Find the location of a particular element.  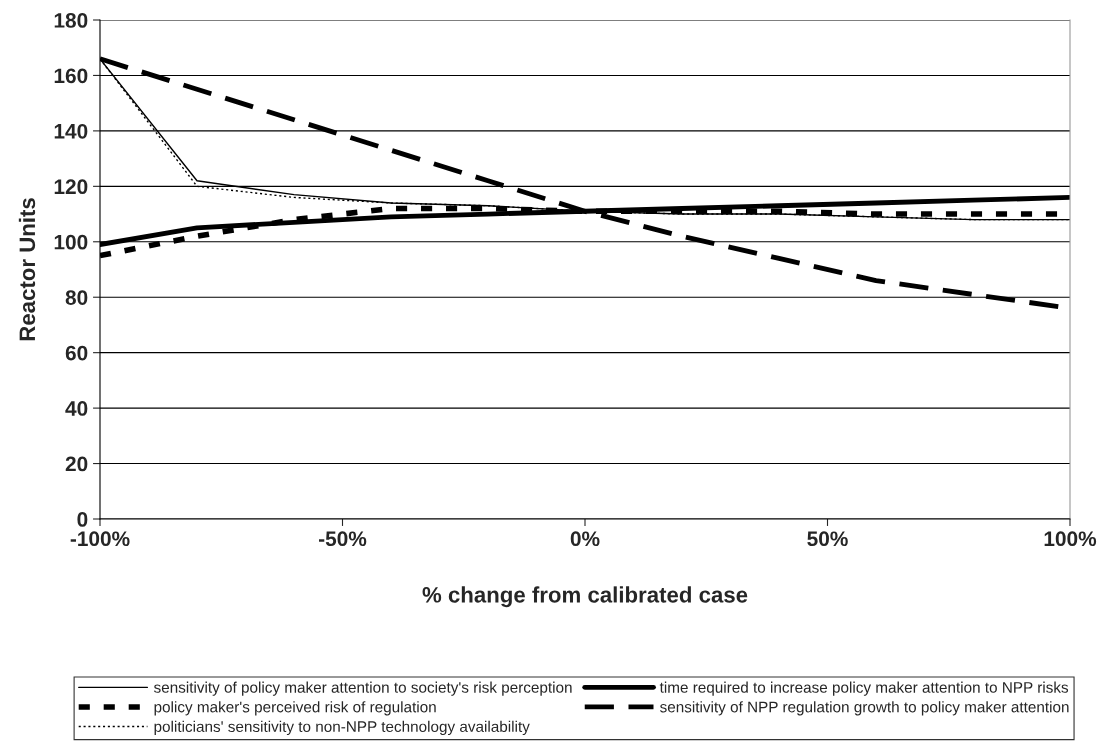

y-tick-label: 0 is located at coordinates (82, 519).